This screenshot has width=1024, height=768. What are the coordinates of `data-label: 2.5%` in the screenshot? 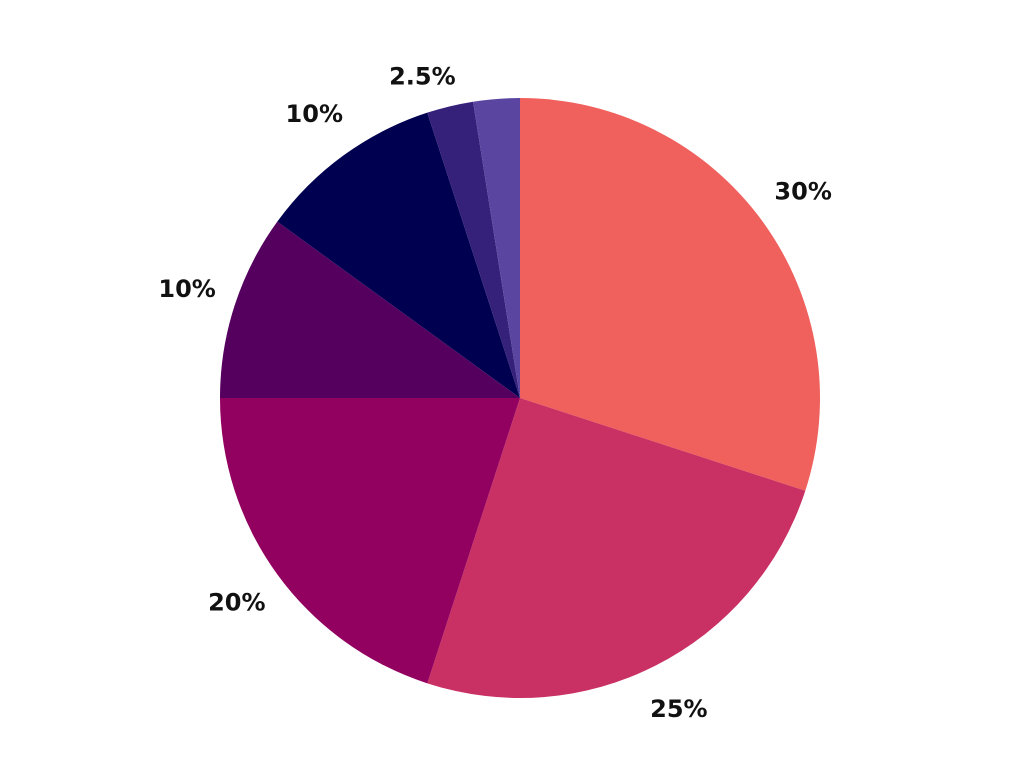 It's located at (422, 77).